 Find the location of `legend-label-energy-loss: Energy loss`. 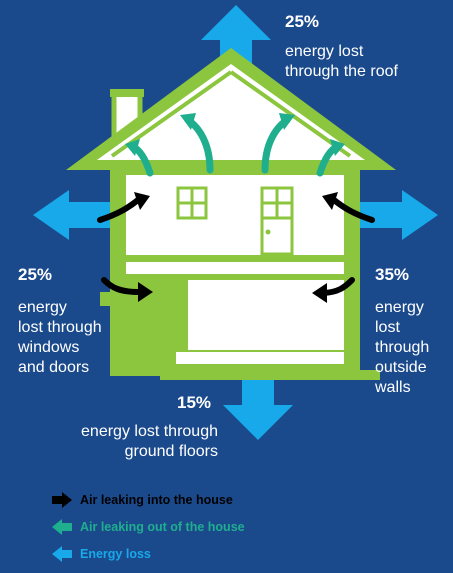

legend-label-energy-loss: Energy loss is located at coordinates (115, 554).